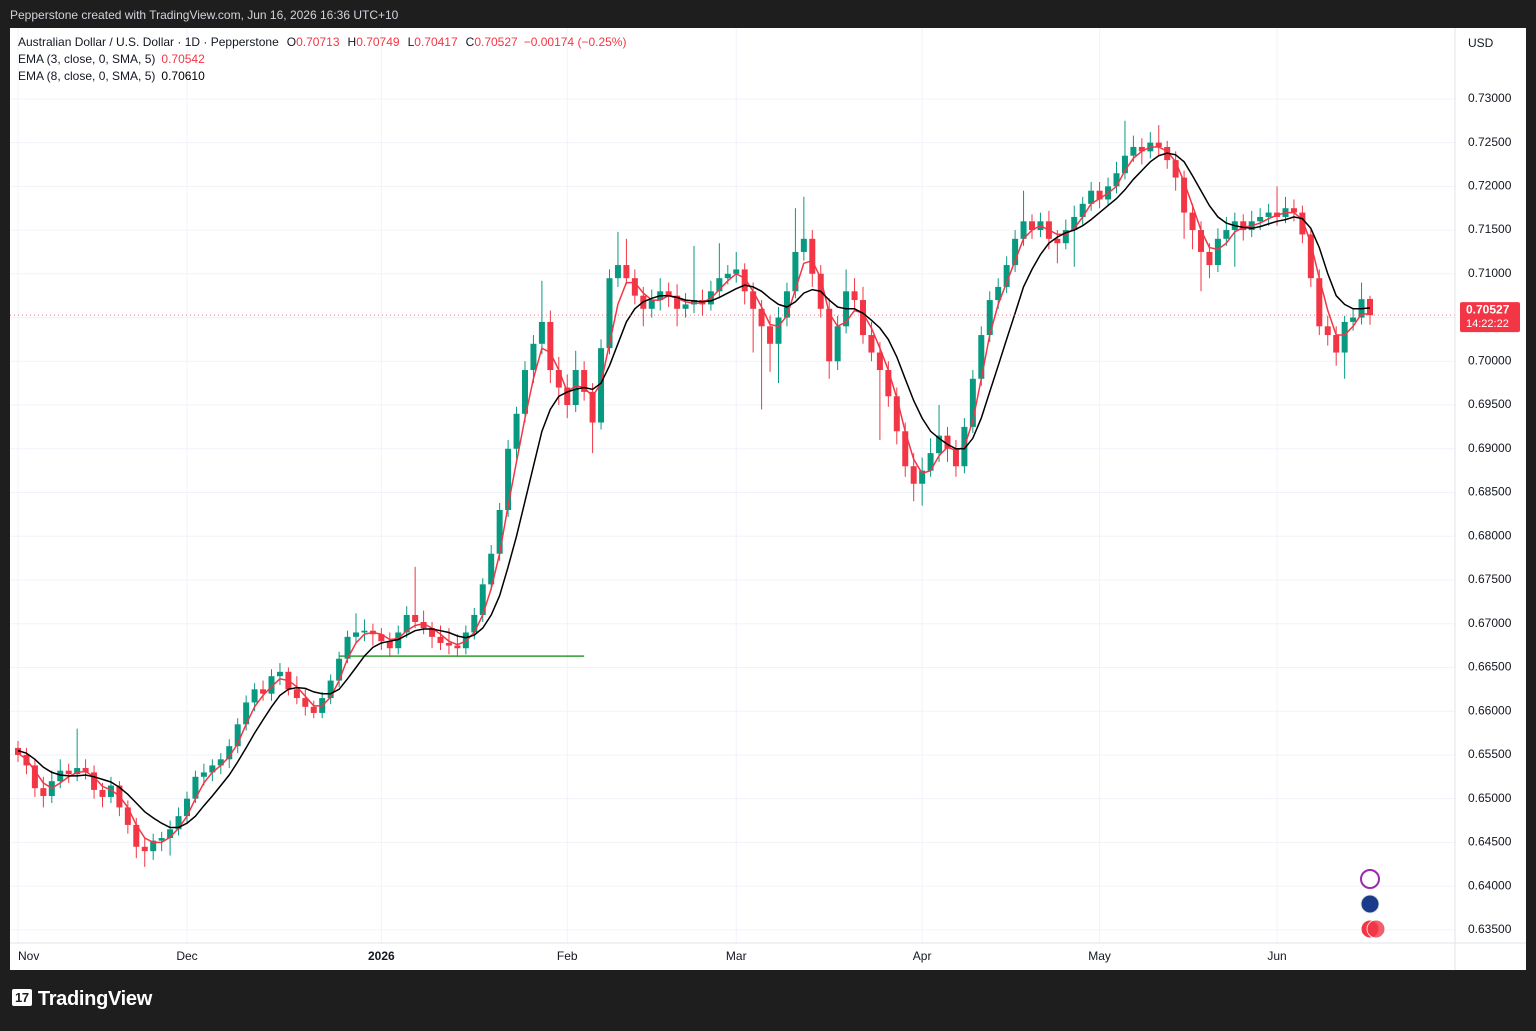 This screenshot has width=1536, height=1031. I want to click on change: −0.00174 (−0.25%), so click(575, 42).